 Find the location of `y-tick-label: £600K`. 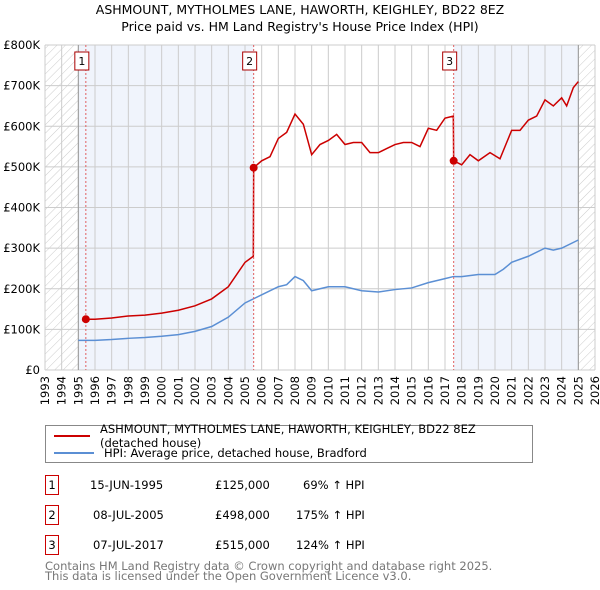

y-tick-label: £600K is located at coordinates (21, 126).